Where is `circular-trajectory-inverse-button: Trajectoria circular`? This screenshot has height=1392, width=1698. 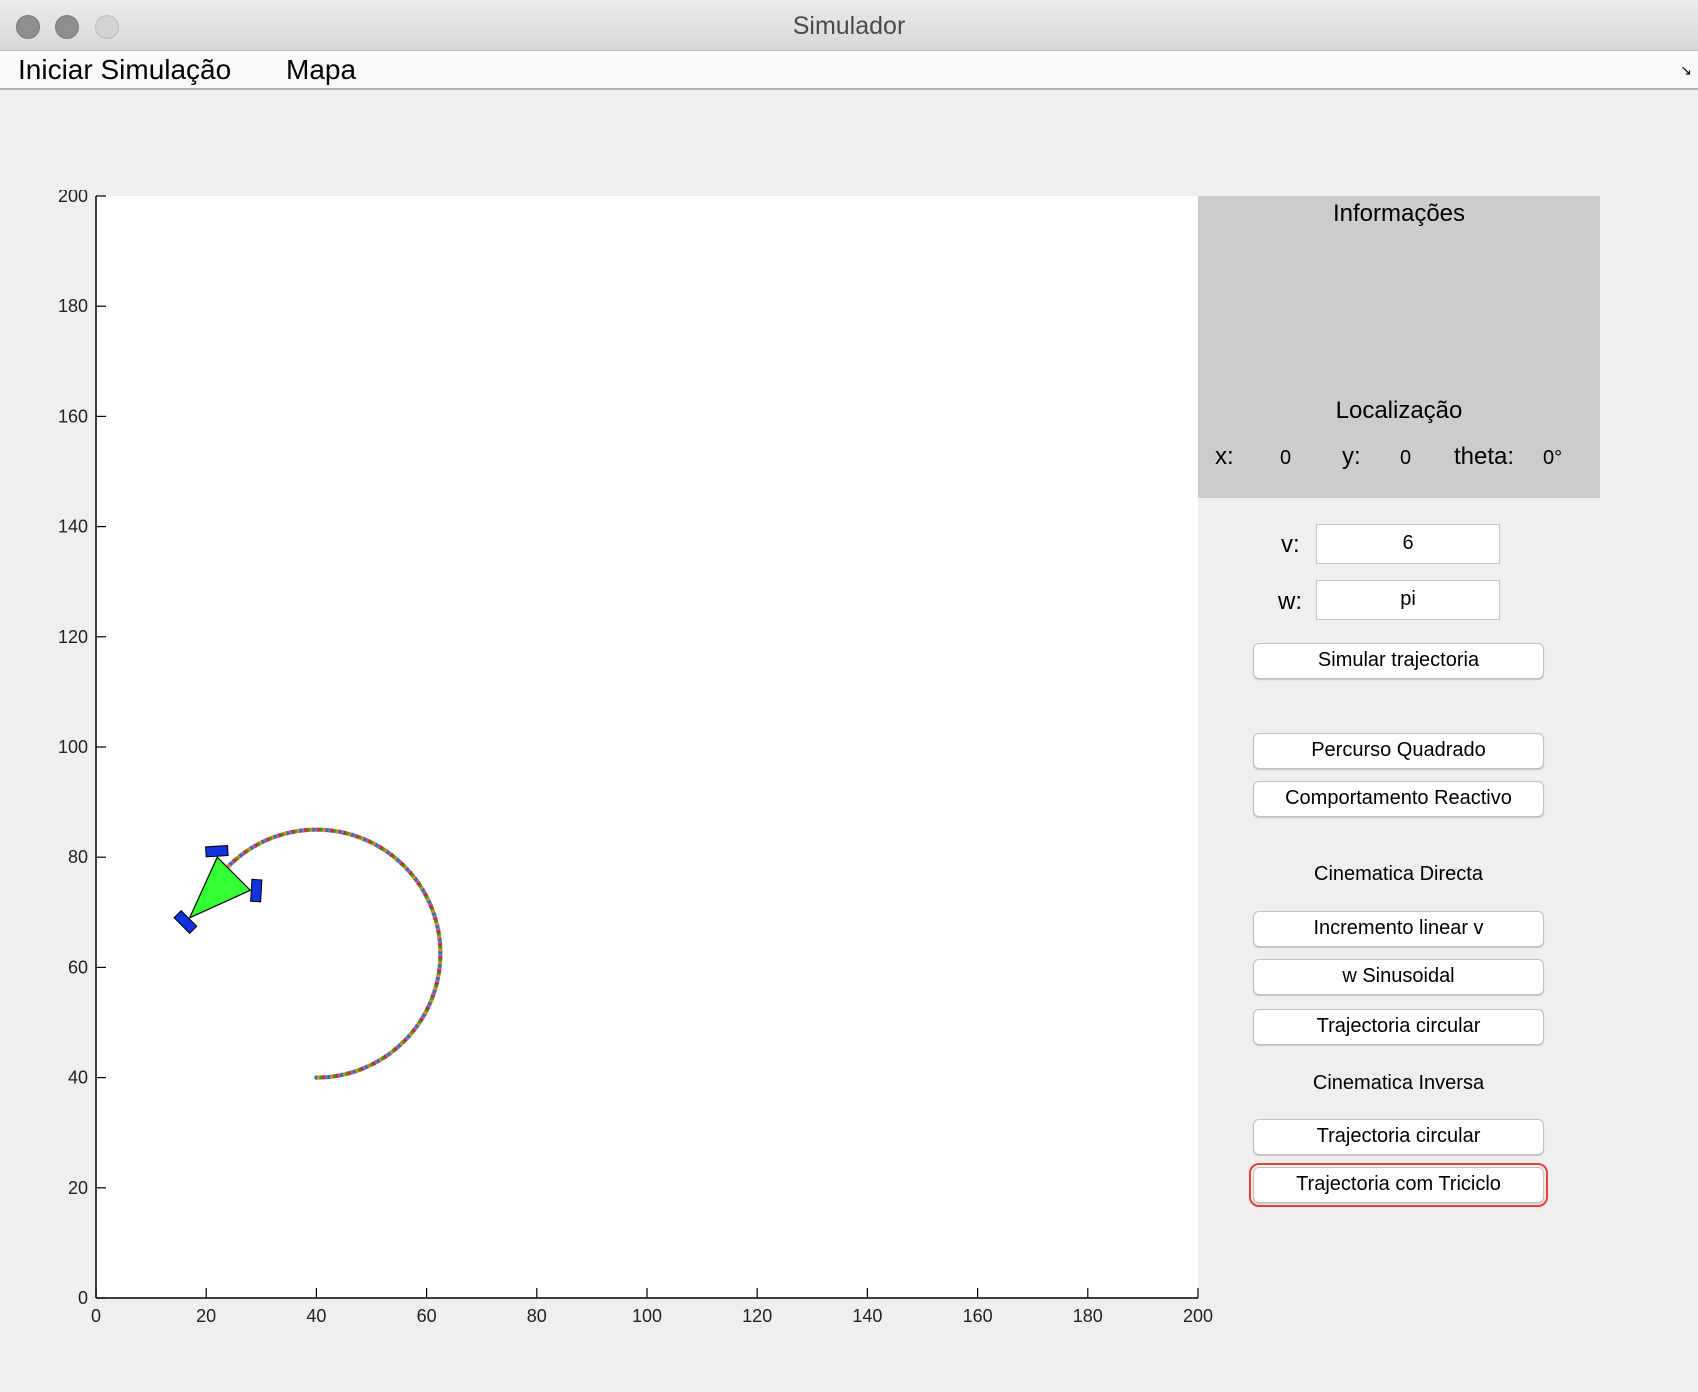
circular-trajectory-inverse-button: Trajectoria circular is located at coordinates (1398, 1137).